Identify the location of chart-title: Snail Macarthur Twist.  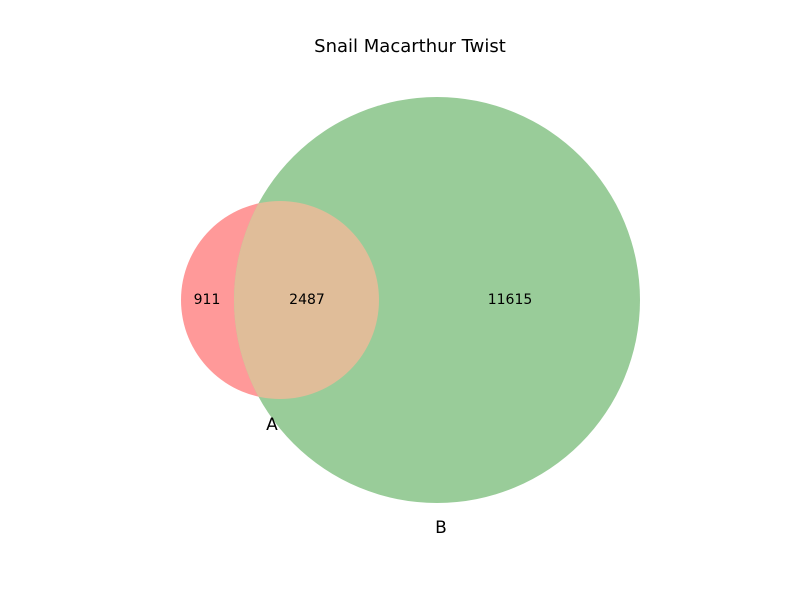
(410, 46).